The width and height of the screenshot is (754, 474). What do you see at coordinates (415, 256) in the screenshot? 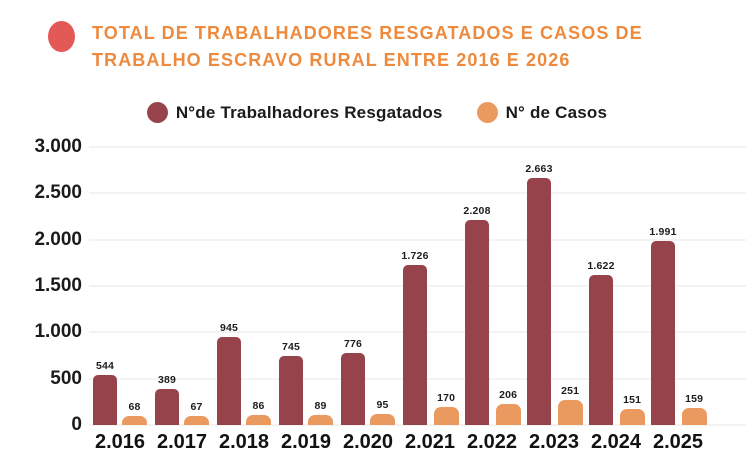
I see `value-label-resgatados-2.021: 1.726` at bounding box center [415, 256].